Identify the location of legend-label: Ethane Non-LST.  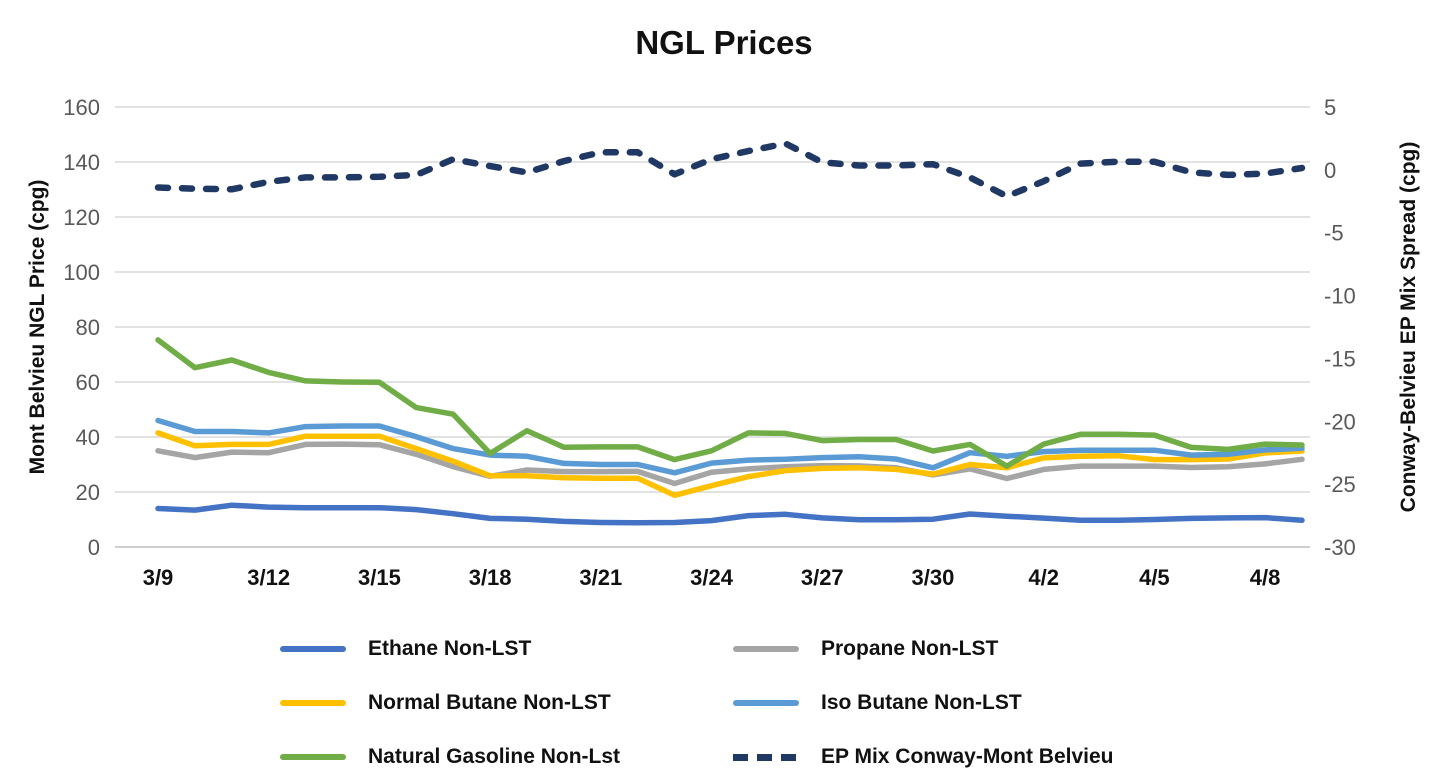
(450, 648).